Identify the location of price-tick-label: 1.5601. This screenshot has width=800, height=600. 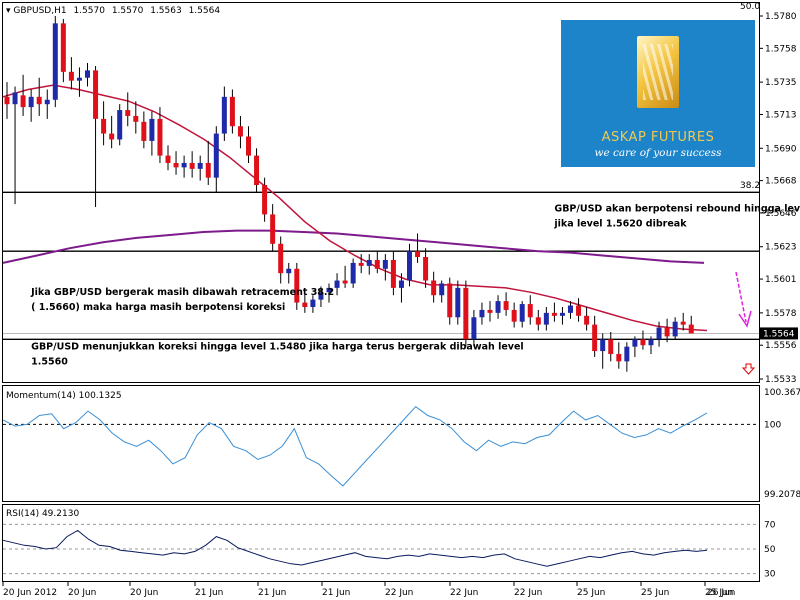
(781, 280).